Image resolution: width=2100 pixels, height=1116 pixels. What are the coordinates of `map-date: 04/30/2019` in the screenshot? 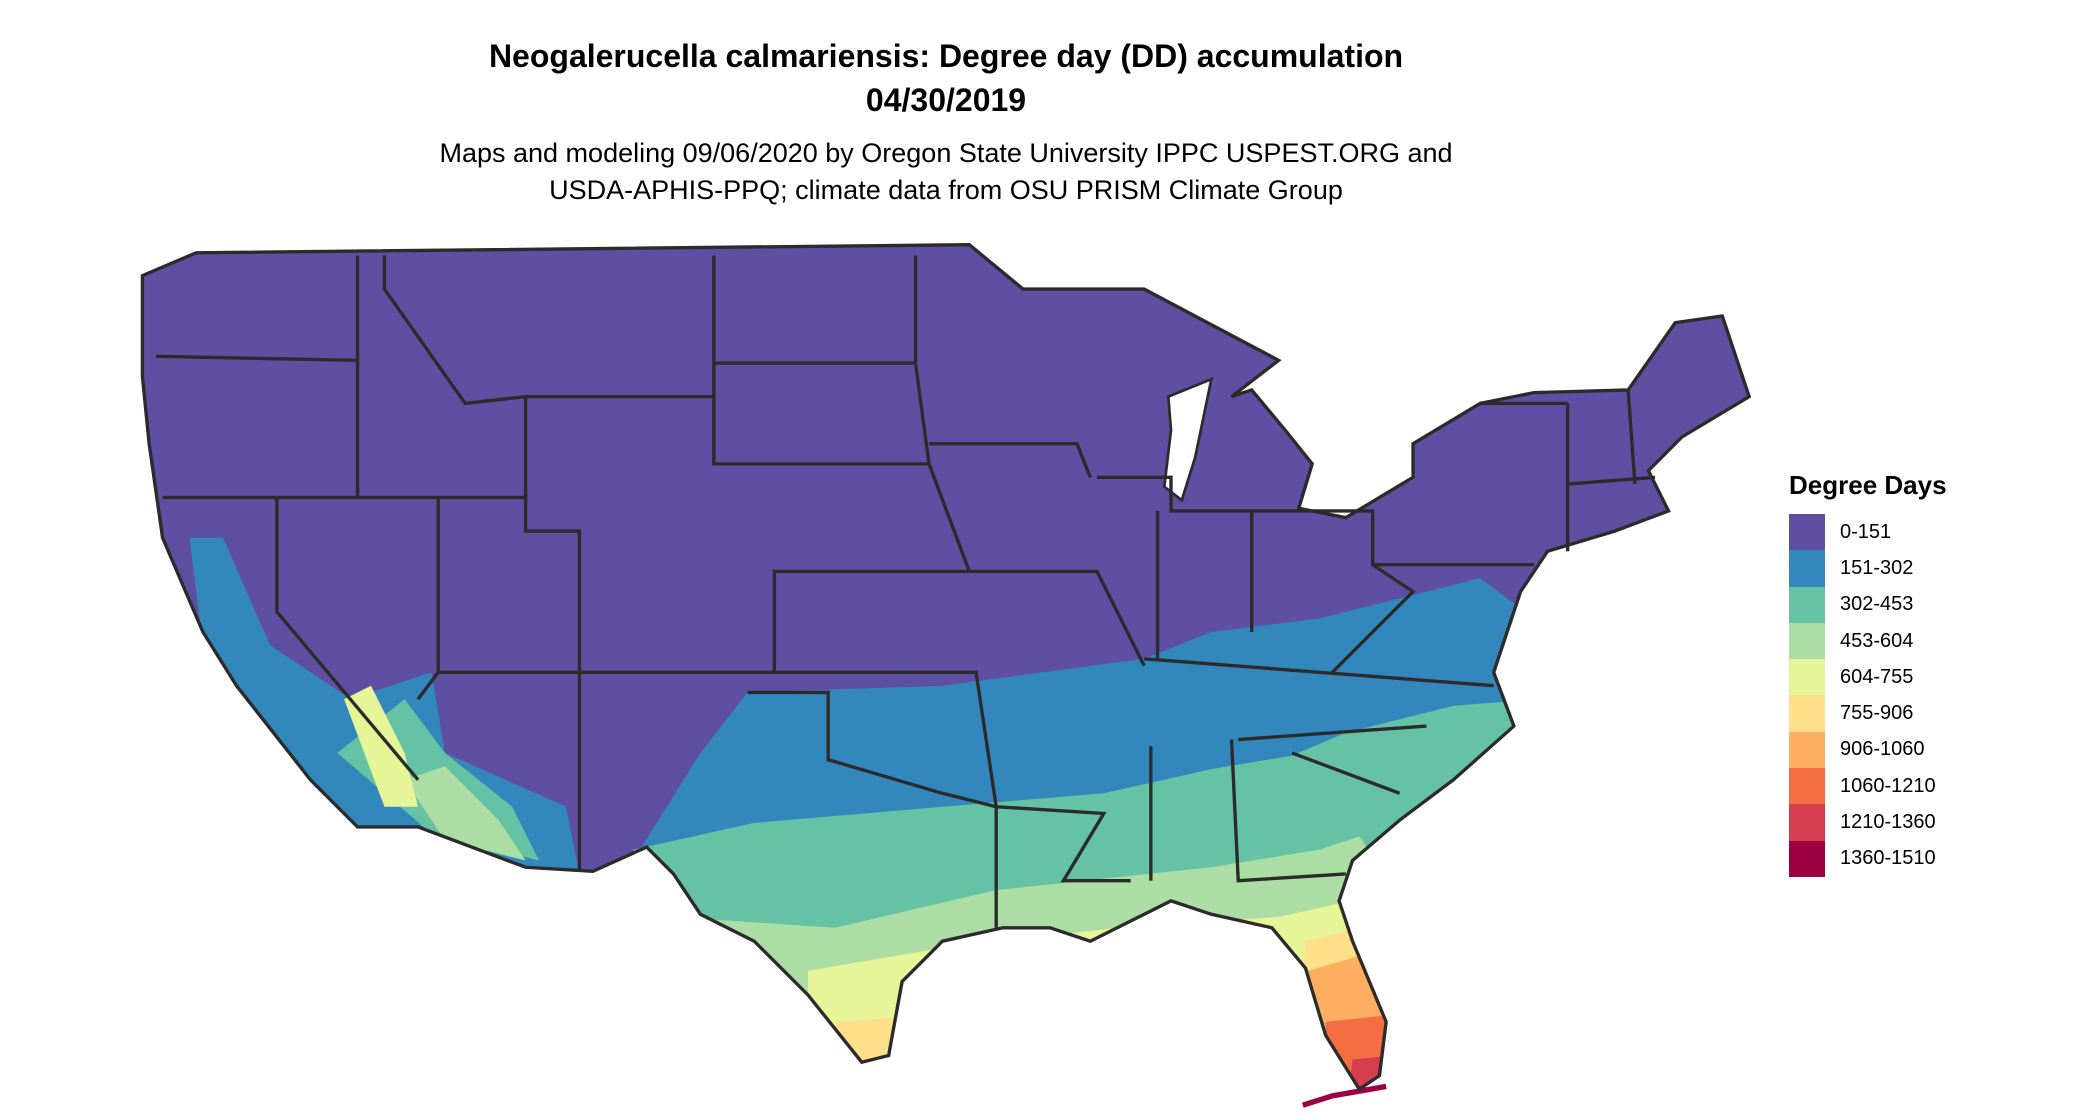 It's located at (946, 100).